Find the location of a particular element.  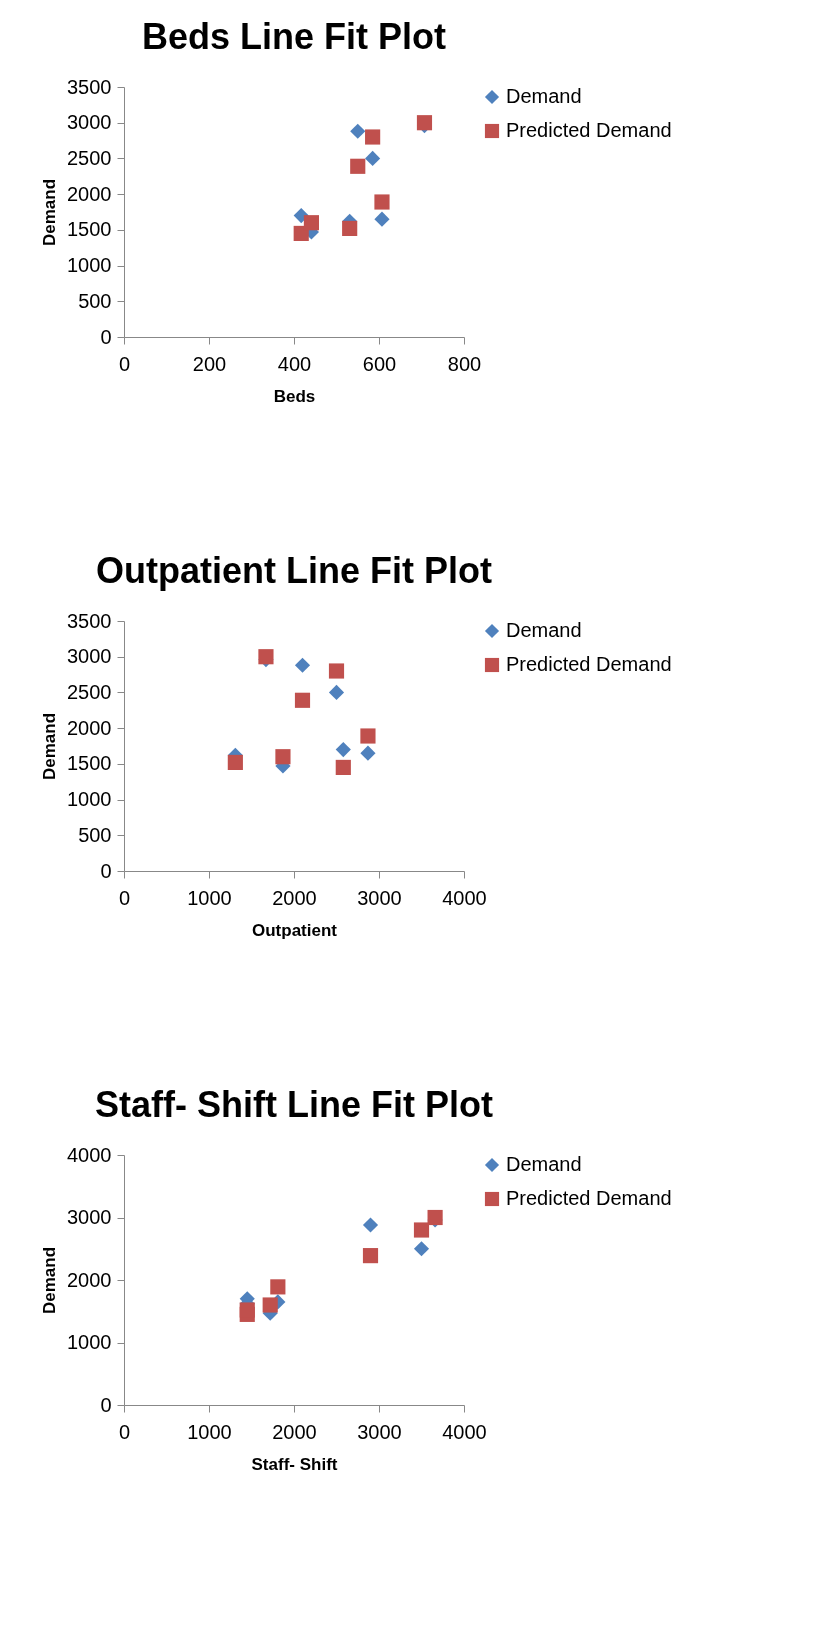

chart-title: Outpatient Line Fit Plot is located at coordinates (294, 570).